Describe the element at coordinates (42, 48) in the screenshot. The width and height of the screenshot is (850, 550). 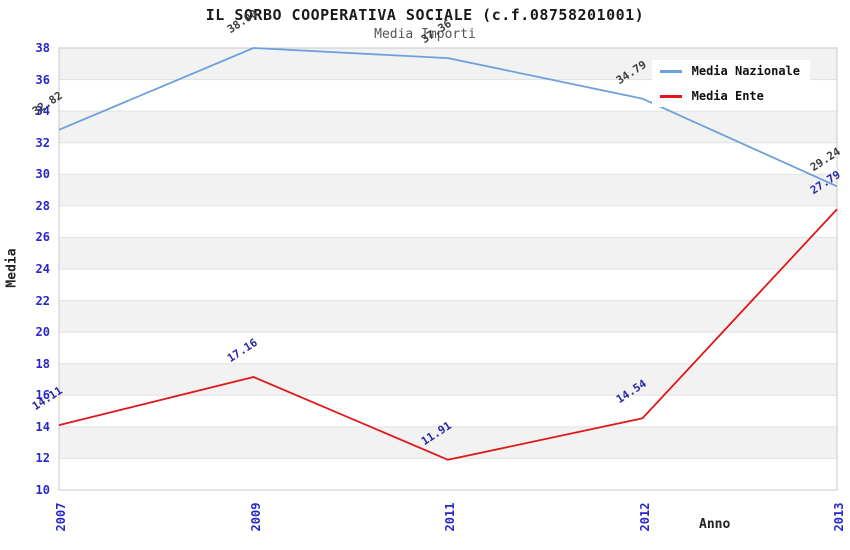
I see `y-tick-label: 38` at that location.